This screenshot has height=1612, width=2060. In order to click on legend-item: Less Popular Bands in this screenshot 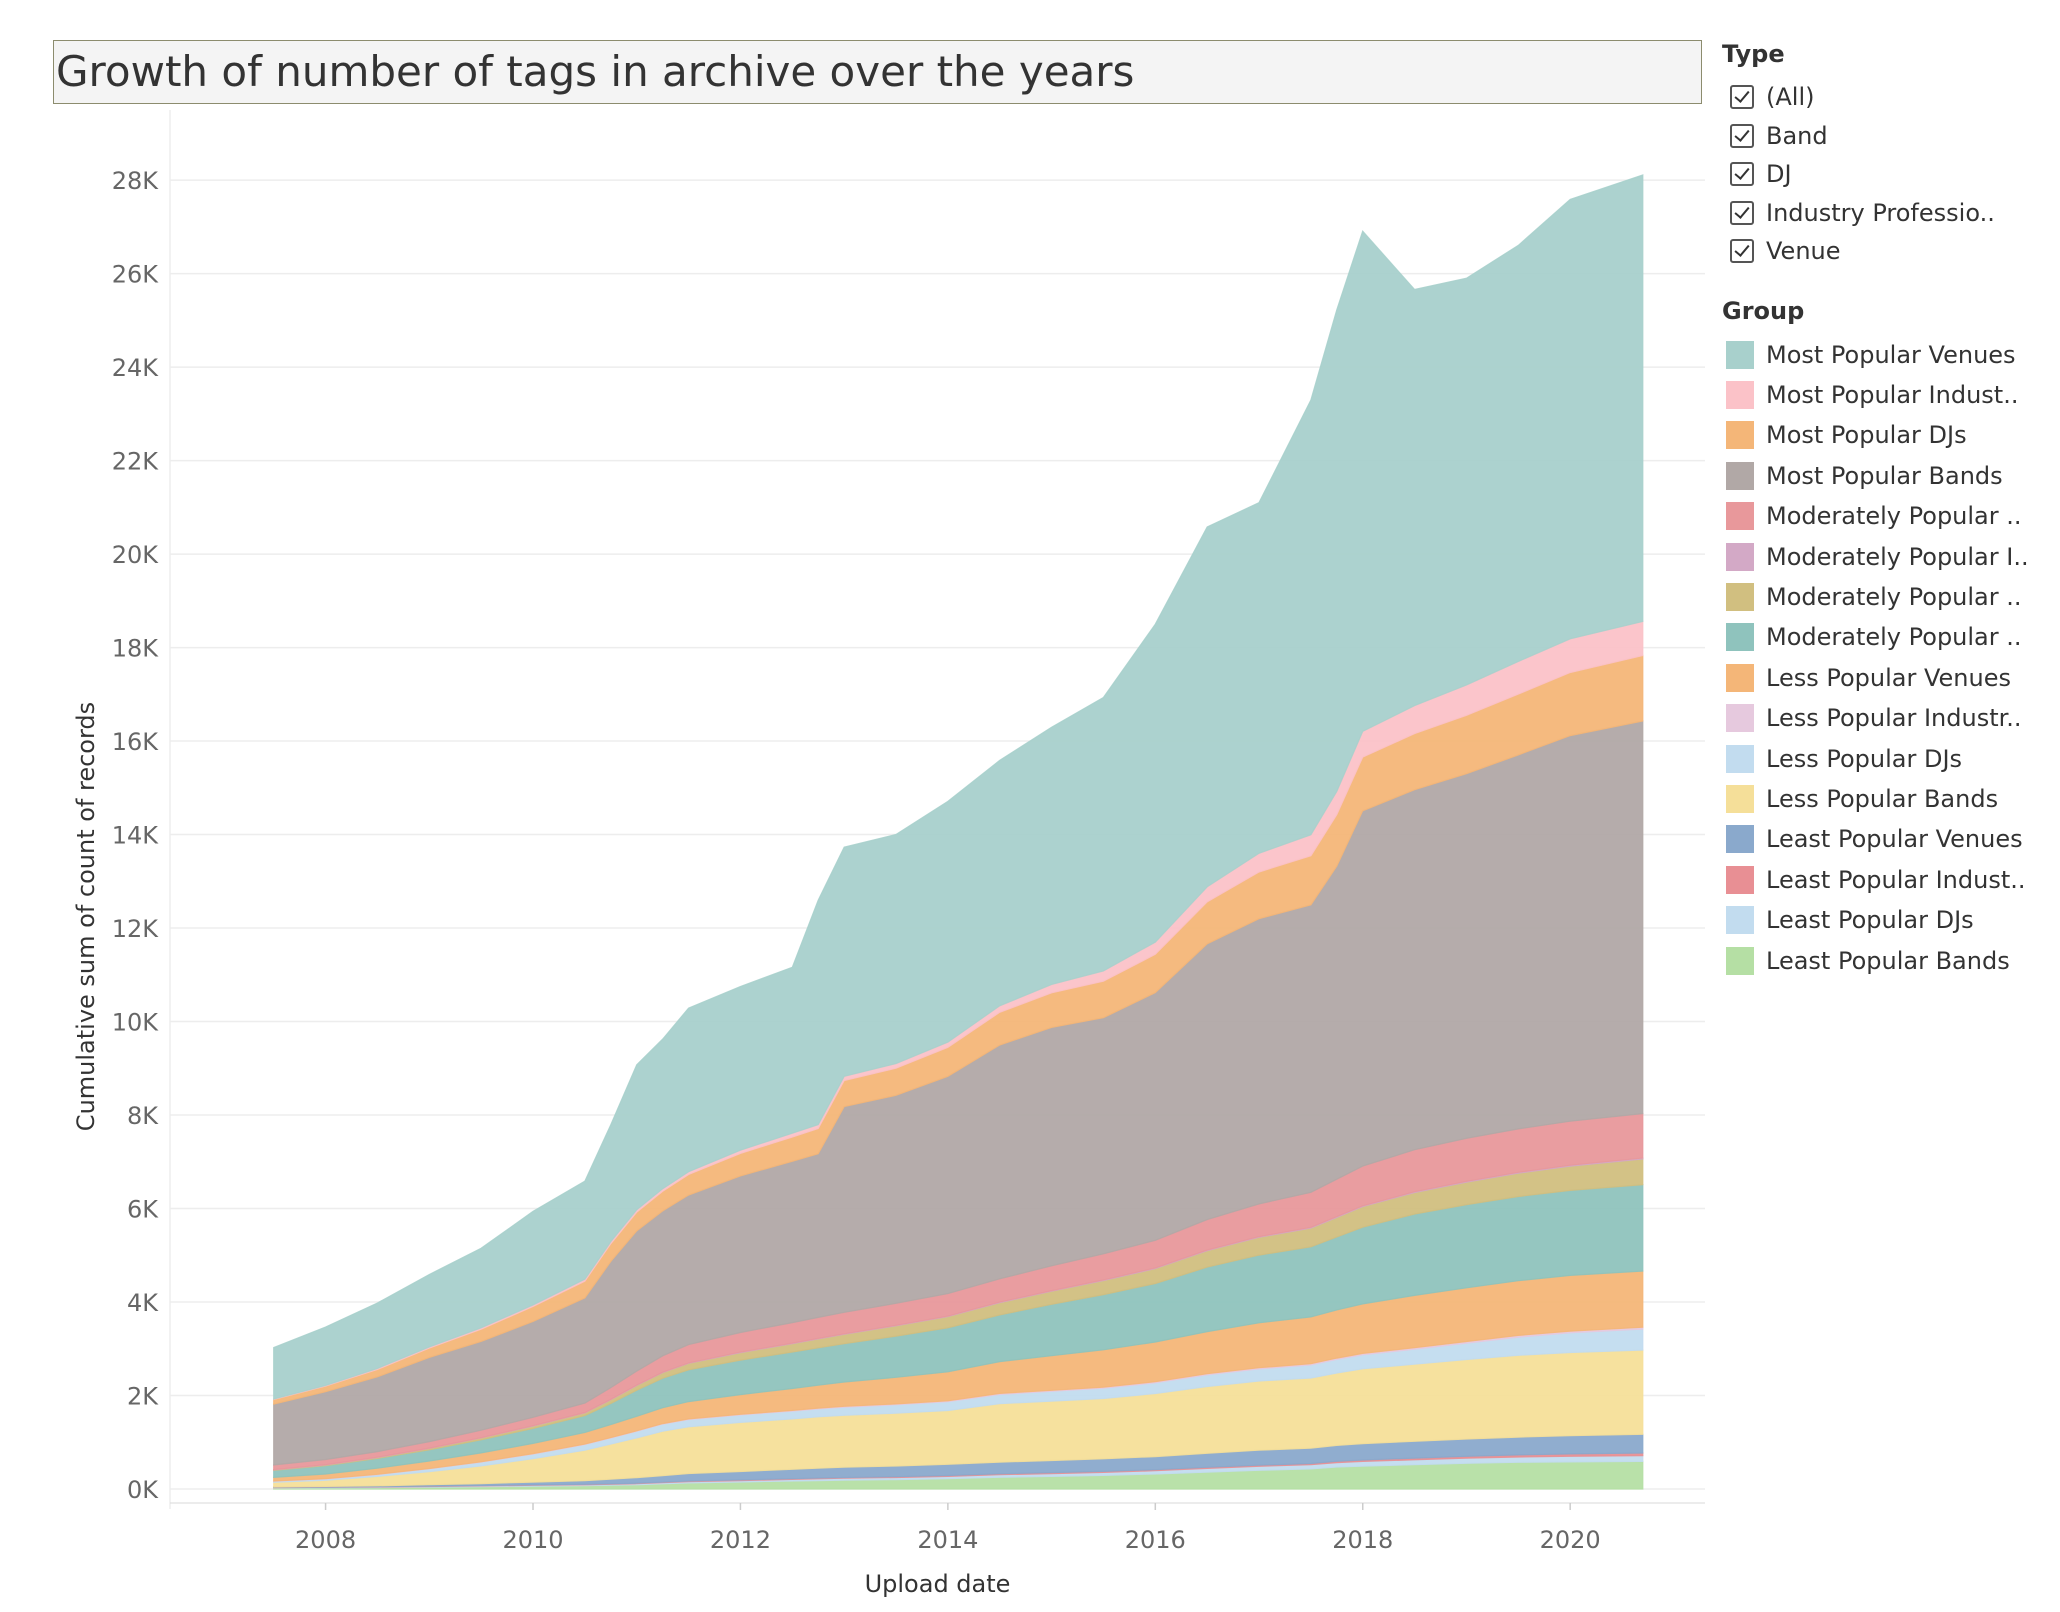, I will do `click(1889, 799)`.